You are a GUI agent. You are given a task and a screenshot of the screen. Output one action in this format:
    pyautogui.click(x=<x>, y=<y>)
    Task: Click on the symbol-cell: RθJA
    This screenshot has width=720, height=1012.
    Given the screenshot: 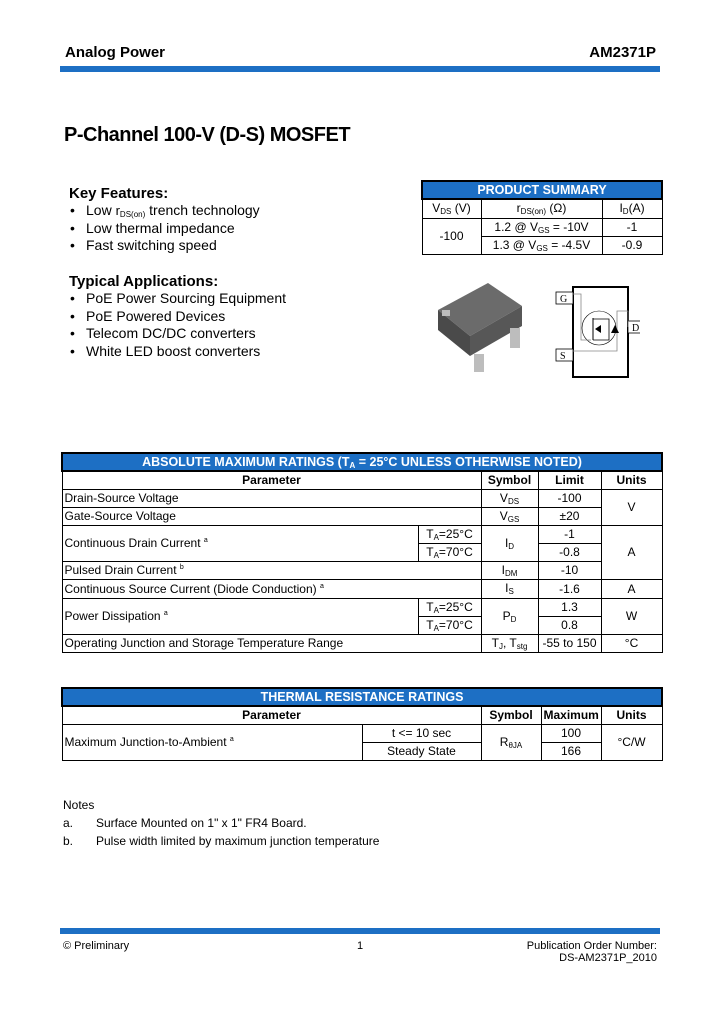 What is the action you would take?
    pyautogui.click(x=511, y=742)
    